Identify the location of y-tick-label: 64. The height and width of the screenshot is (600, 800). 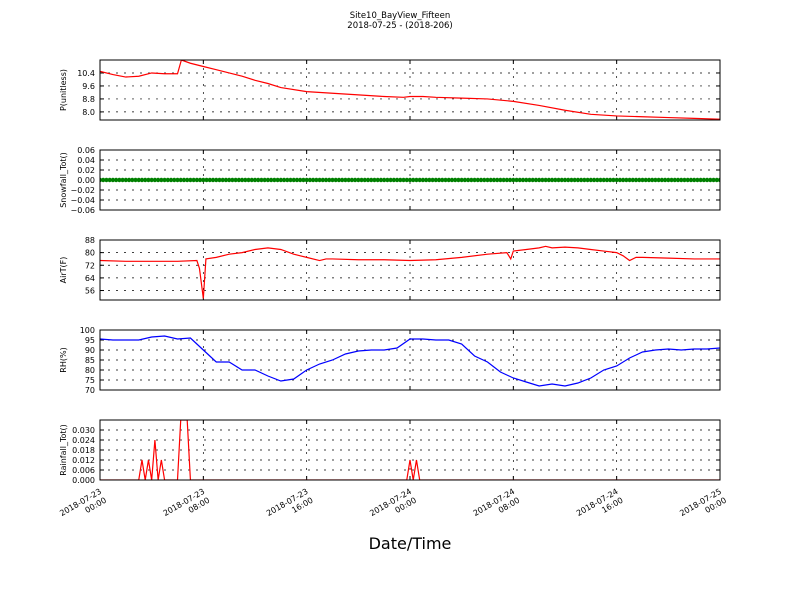
(90, 278).